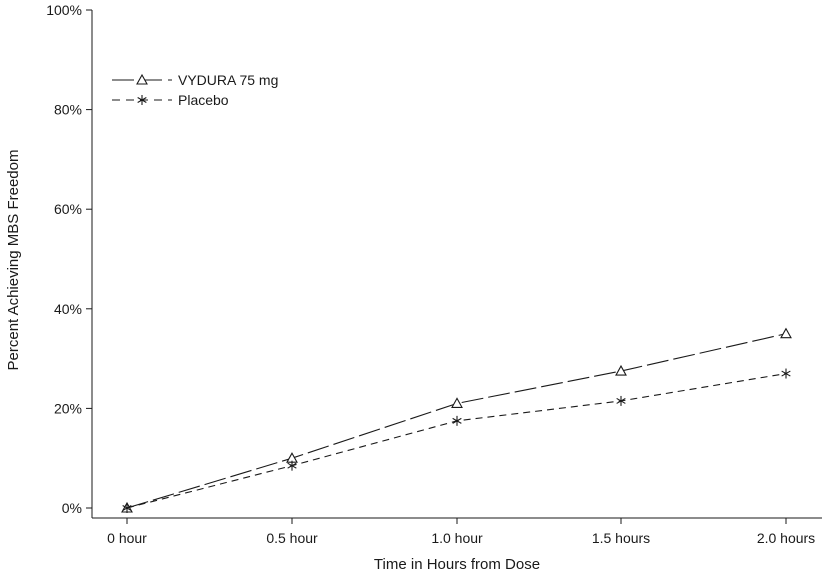 The height and width of the screenshot is (577, 829). Describe the element at coordinates (13, 260) in the screenshot. I see `y-axis-title: Percent Achieving MBS Freedom` at that location.